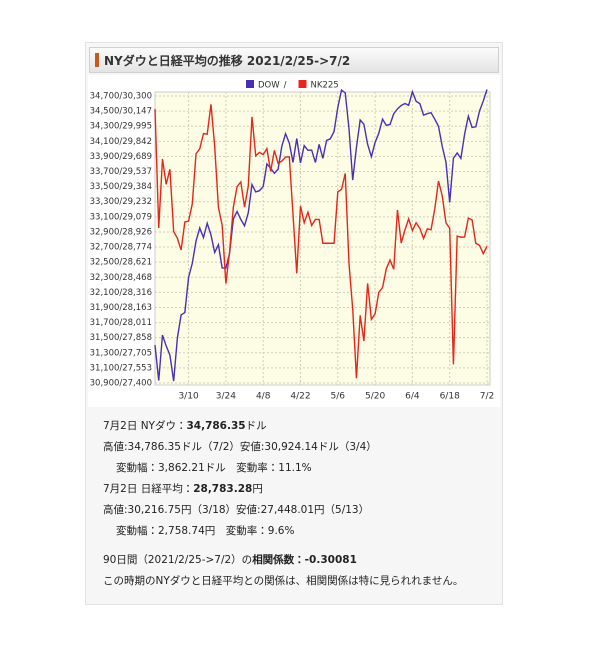 The width and height of the screenshot is (595, 645). What do you see at coordinates (325, 86) in the screenshot?
I see `legend-label: NK225` at bounding box center [325, 86].